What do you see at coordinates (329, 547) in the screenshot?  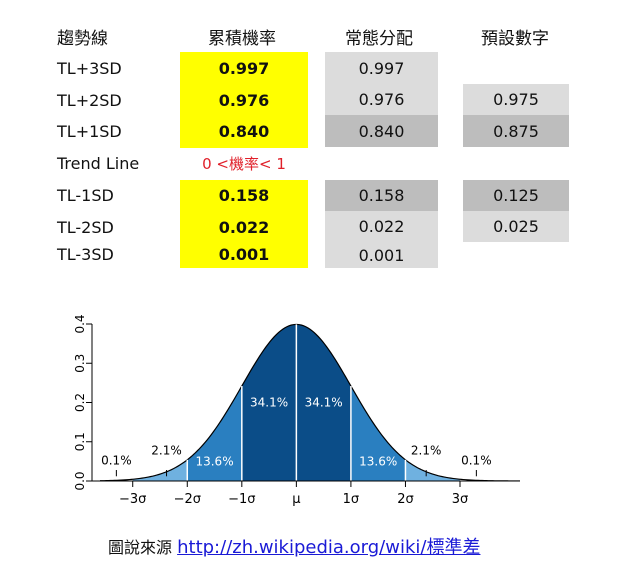 I see `source-link: http://zh.wikipedia.org/wiki/標準差` at bounding box center [329, 547].